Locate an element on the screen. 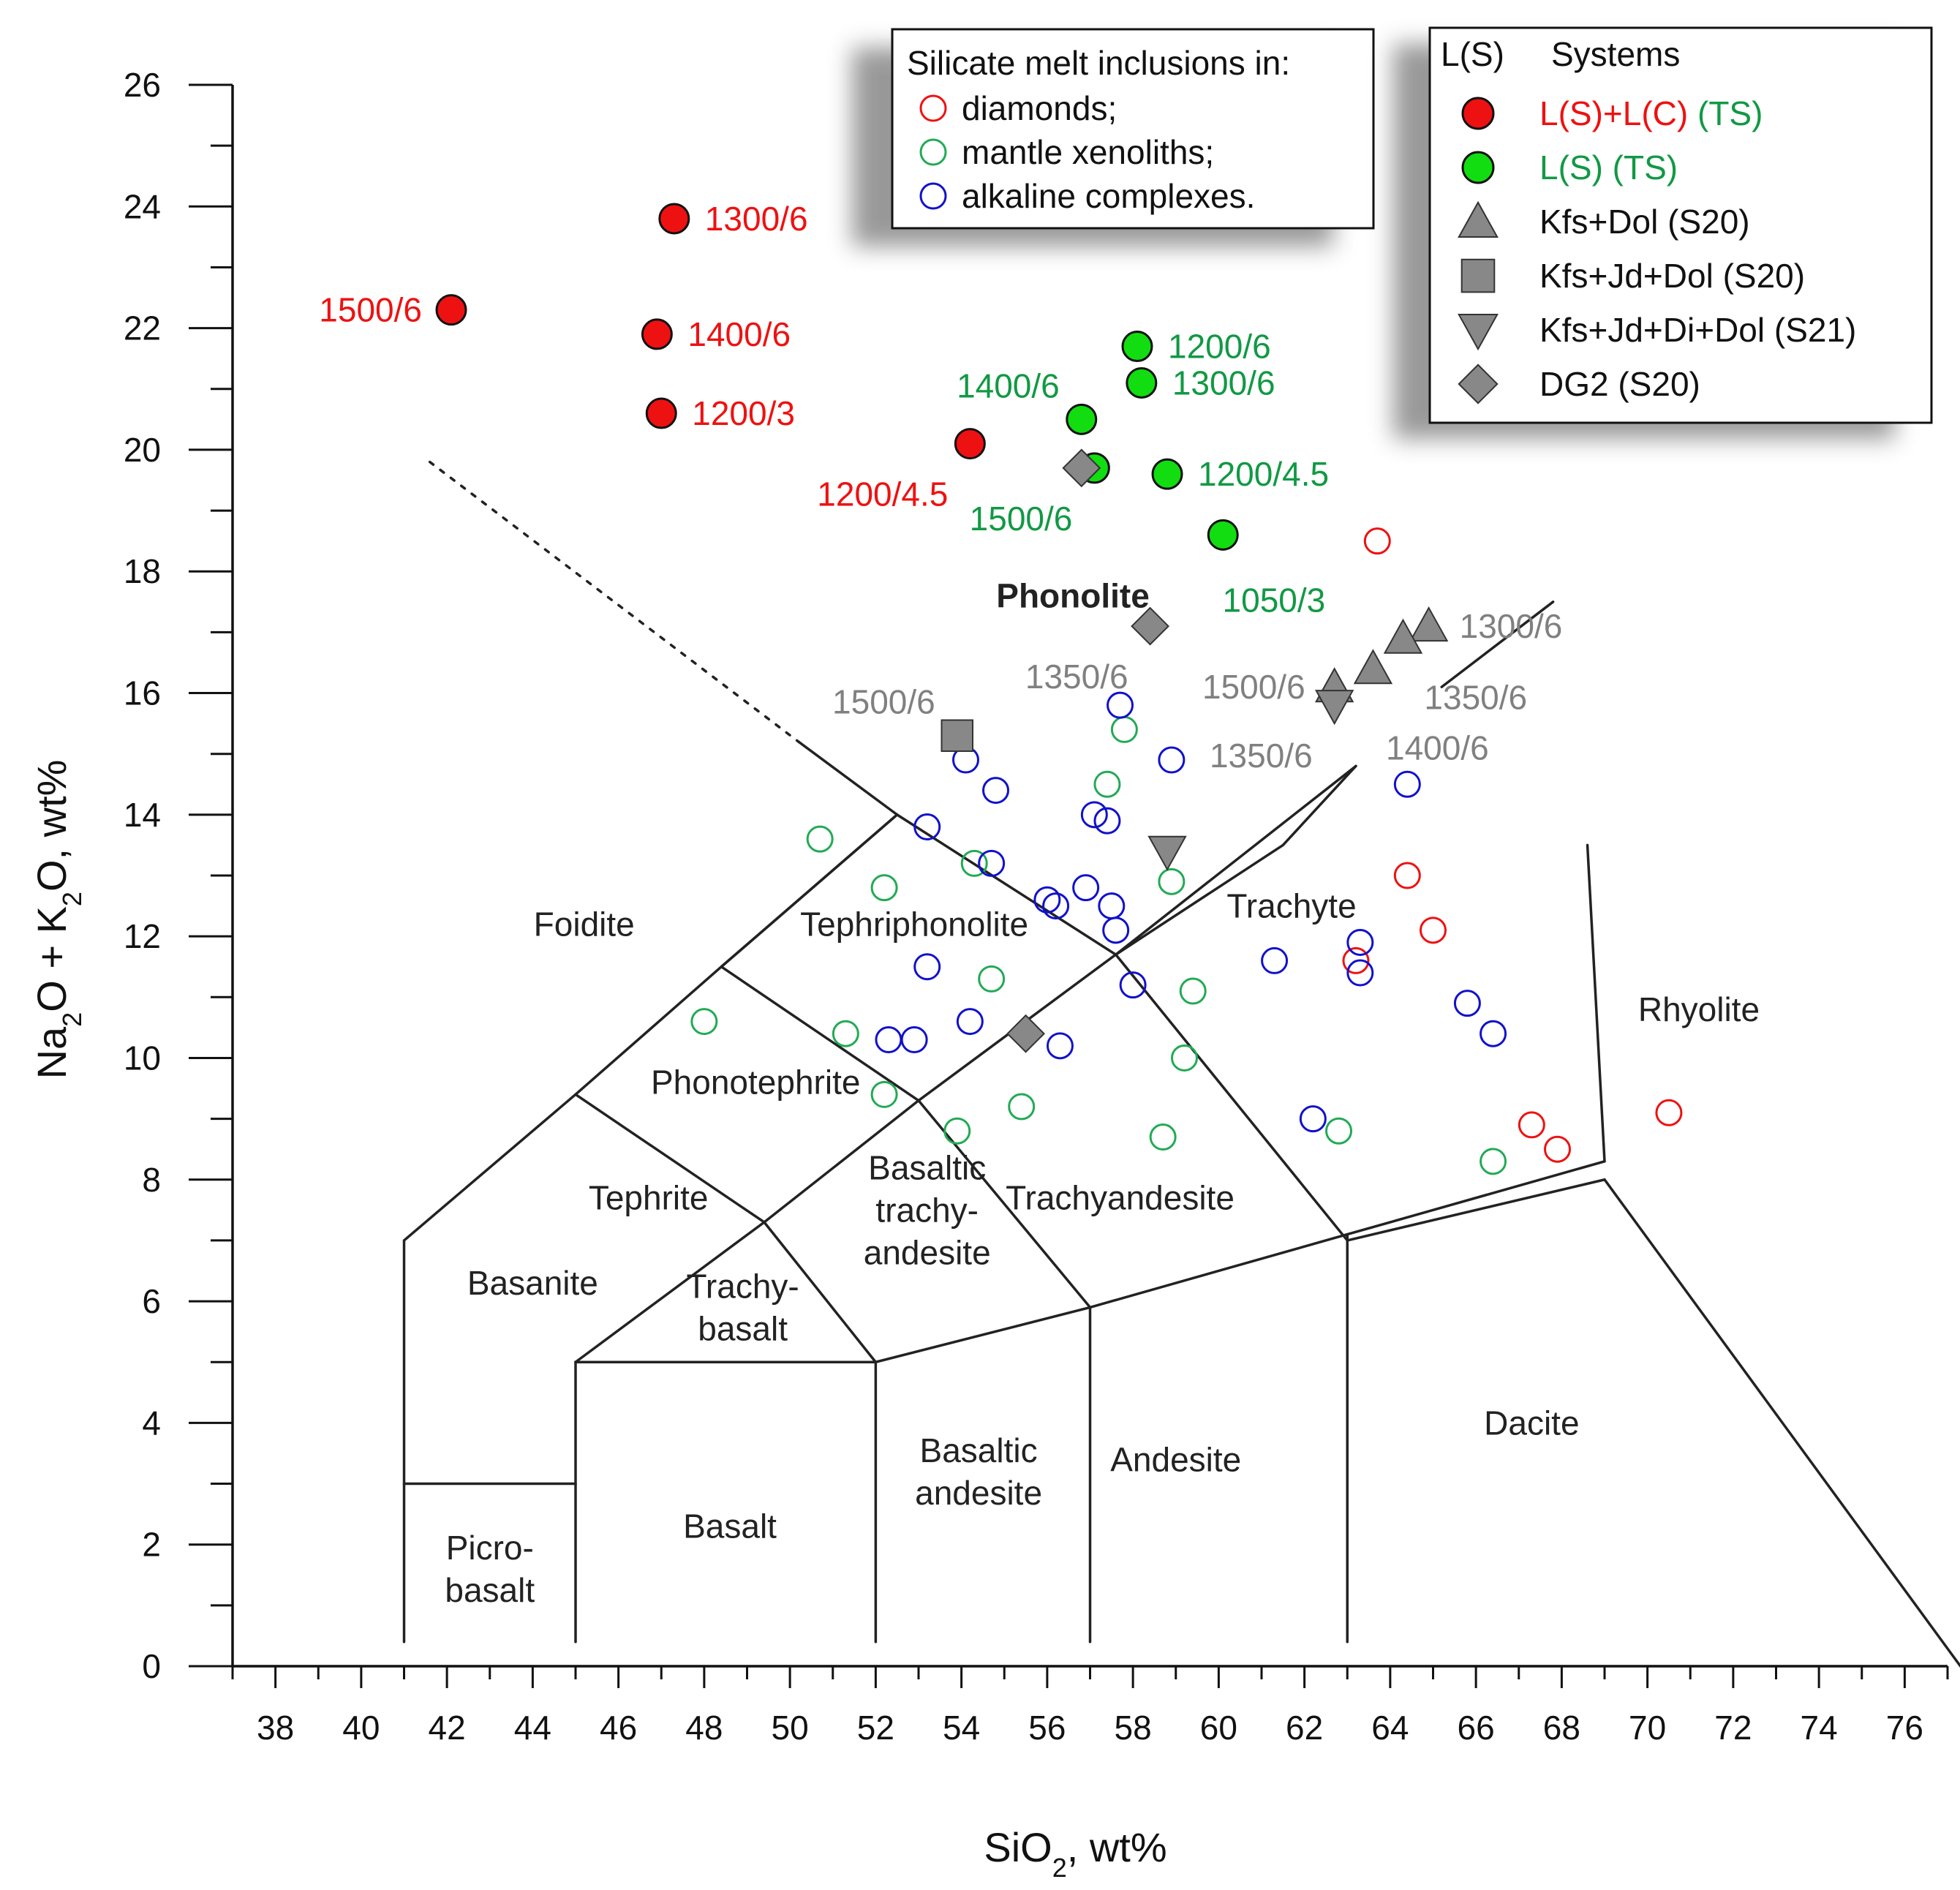 Image resolution: width=1960 pixels, height=1890 pixels. x-tick-label: 62 is located at coordinates (1304, 1728).